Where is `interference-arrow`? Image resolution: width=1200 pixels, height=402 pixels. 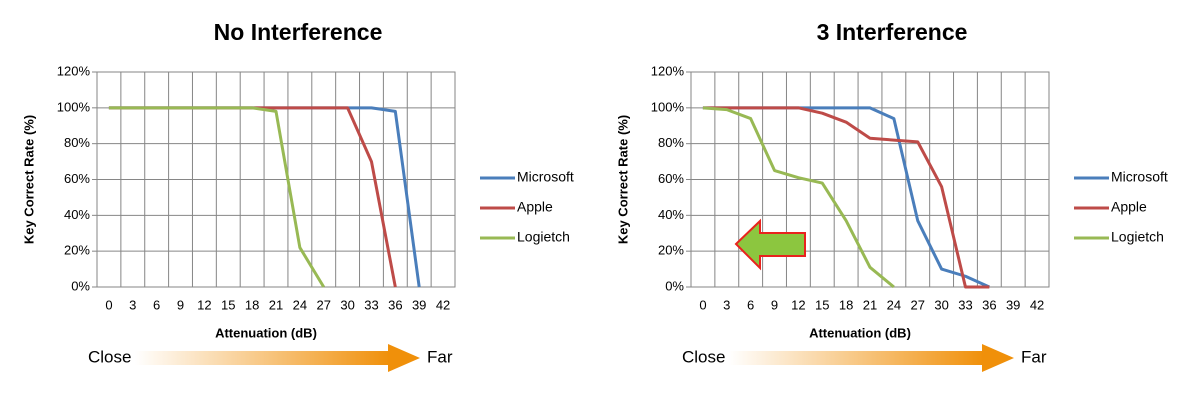 interference-arrow is located at coordinates (770, 244).